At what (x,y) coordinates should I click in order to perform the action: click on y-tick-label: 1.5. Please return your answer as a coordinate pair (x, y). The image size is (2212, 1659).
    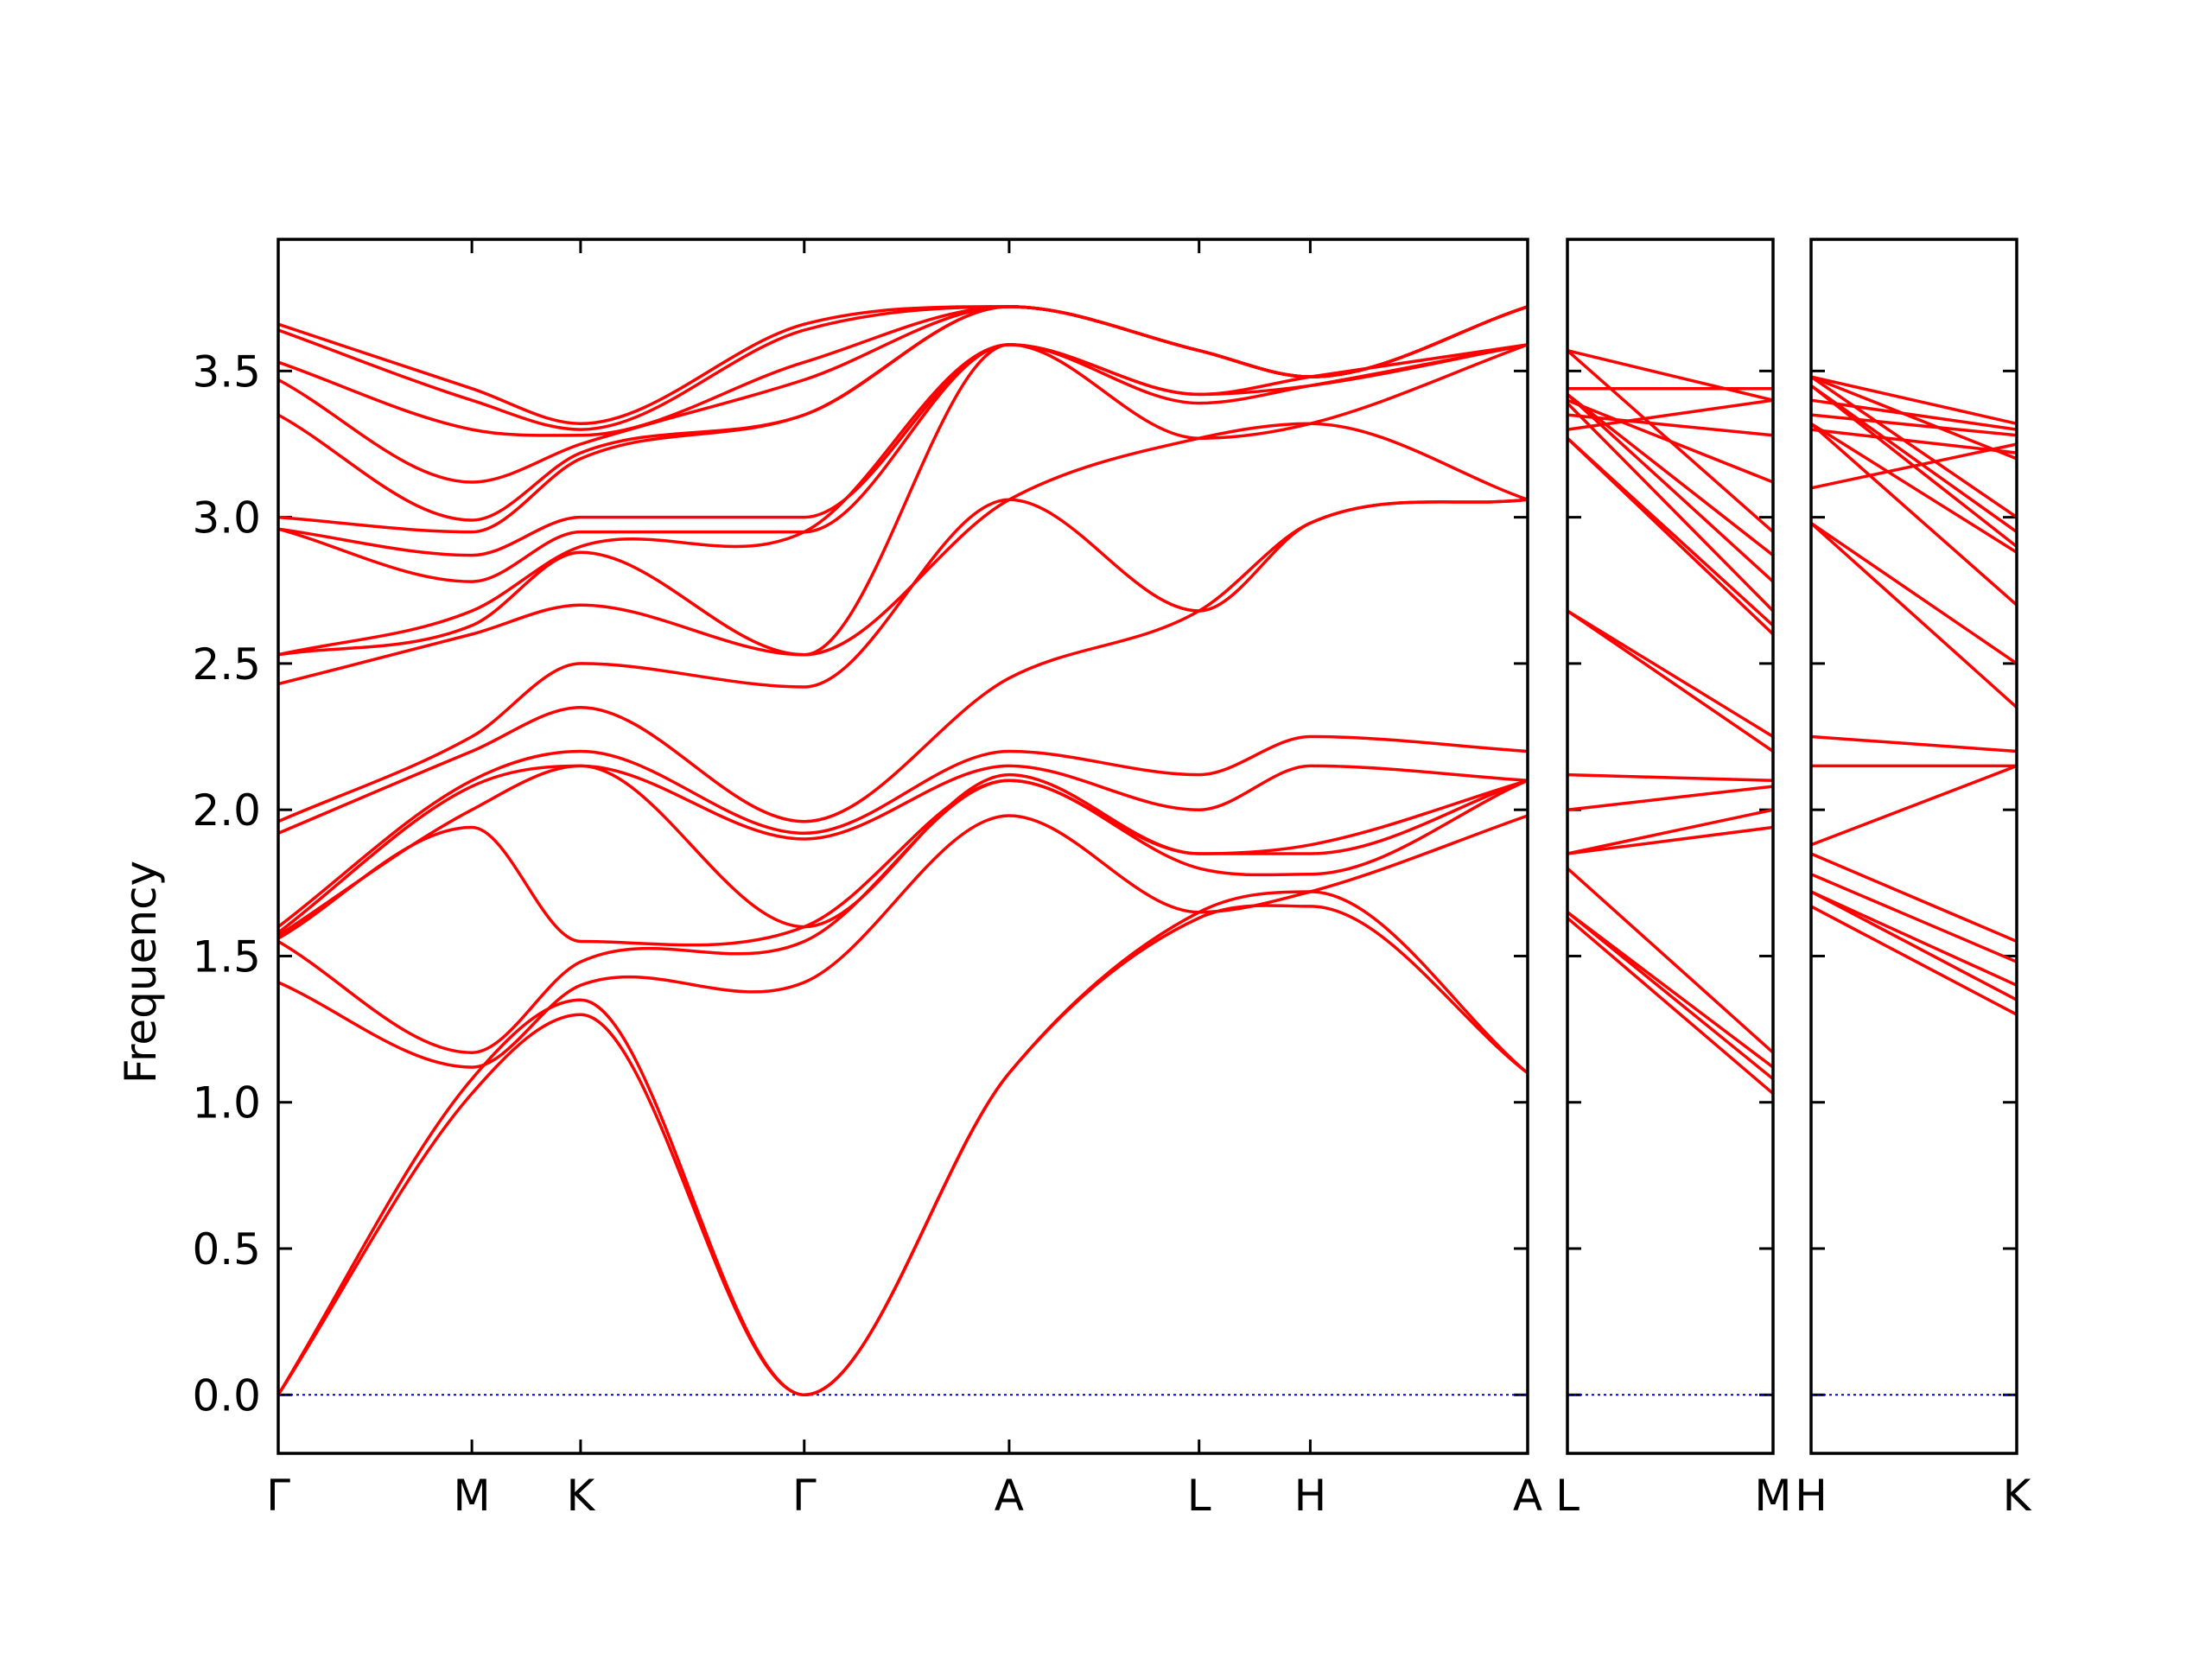
    Looking at the image, I should click on (226, 956).